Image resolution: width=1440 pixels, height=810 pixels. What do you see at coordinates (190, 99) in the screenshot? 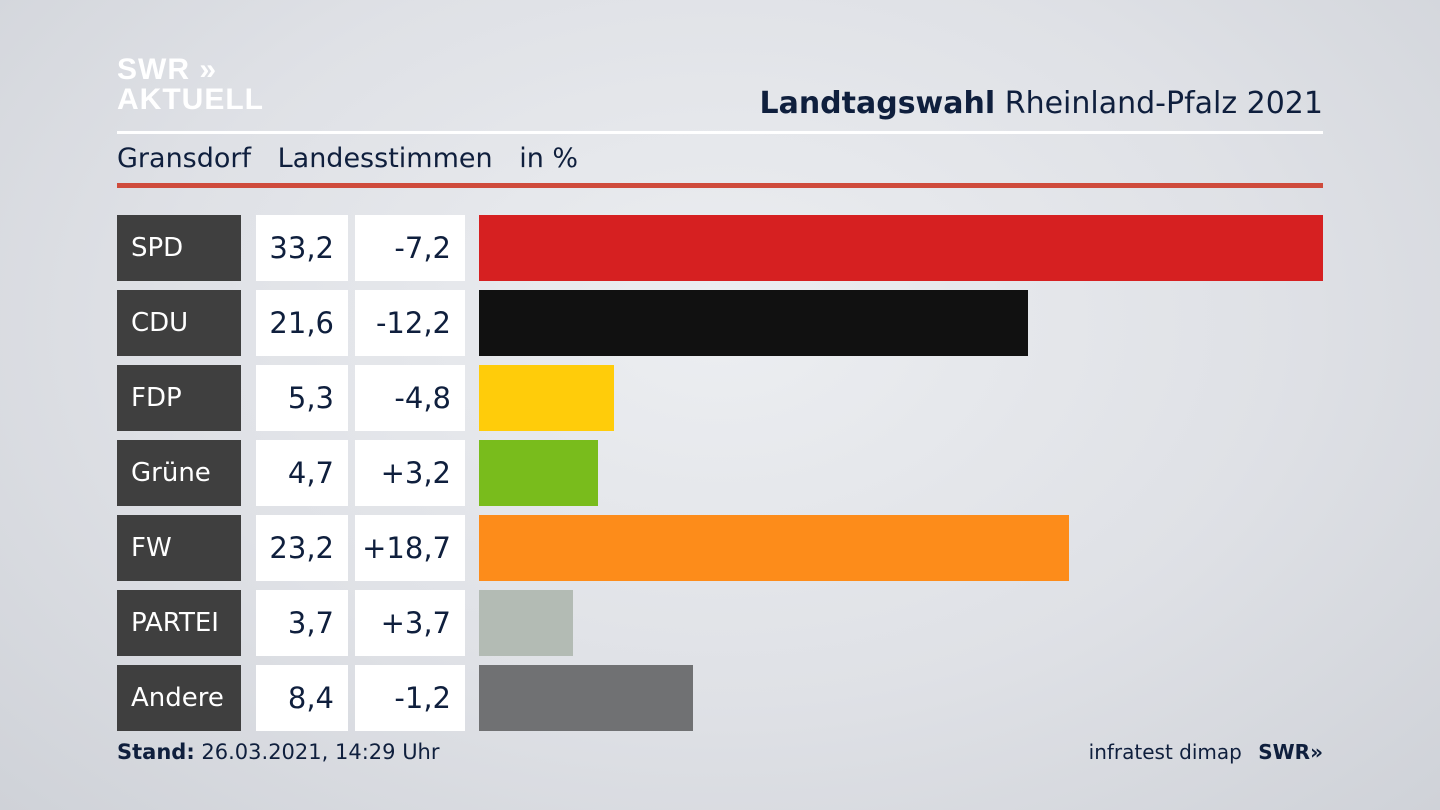
I see `logo-line-2: AKTUELL` at bounding box center [190, 99].